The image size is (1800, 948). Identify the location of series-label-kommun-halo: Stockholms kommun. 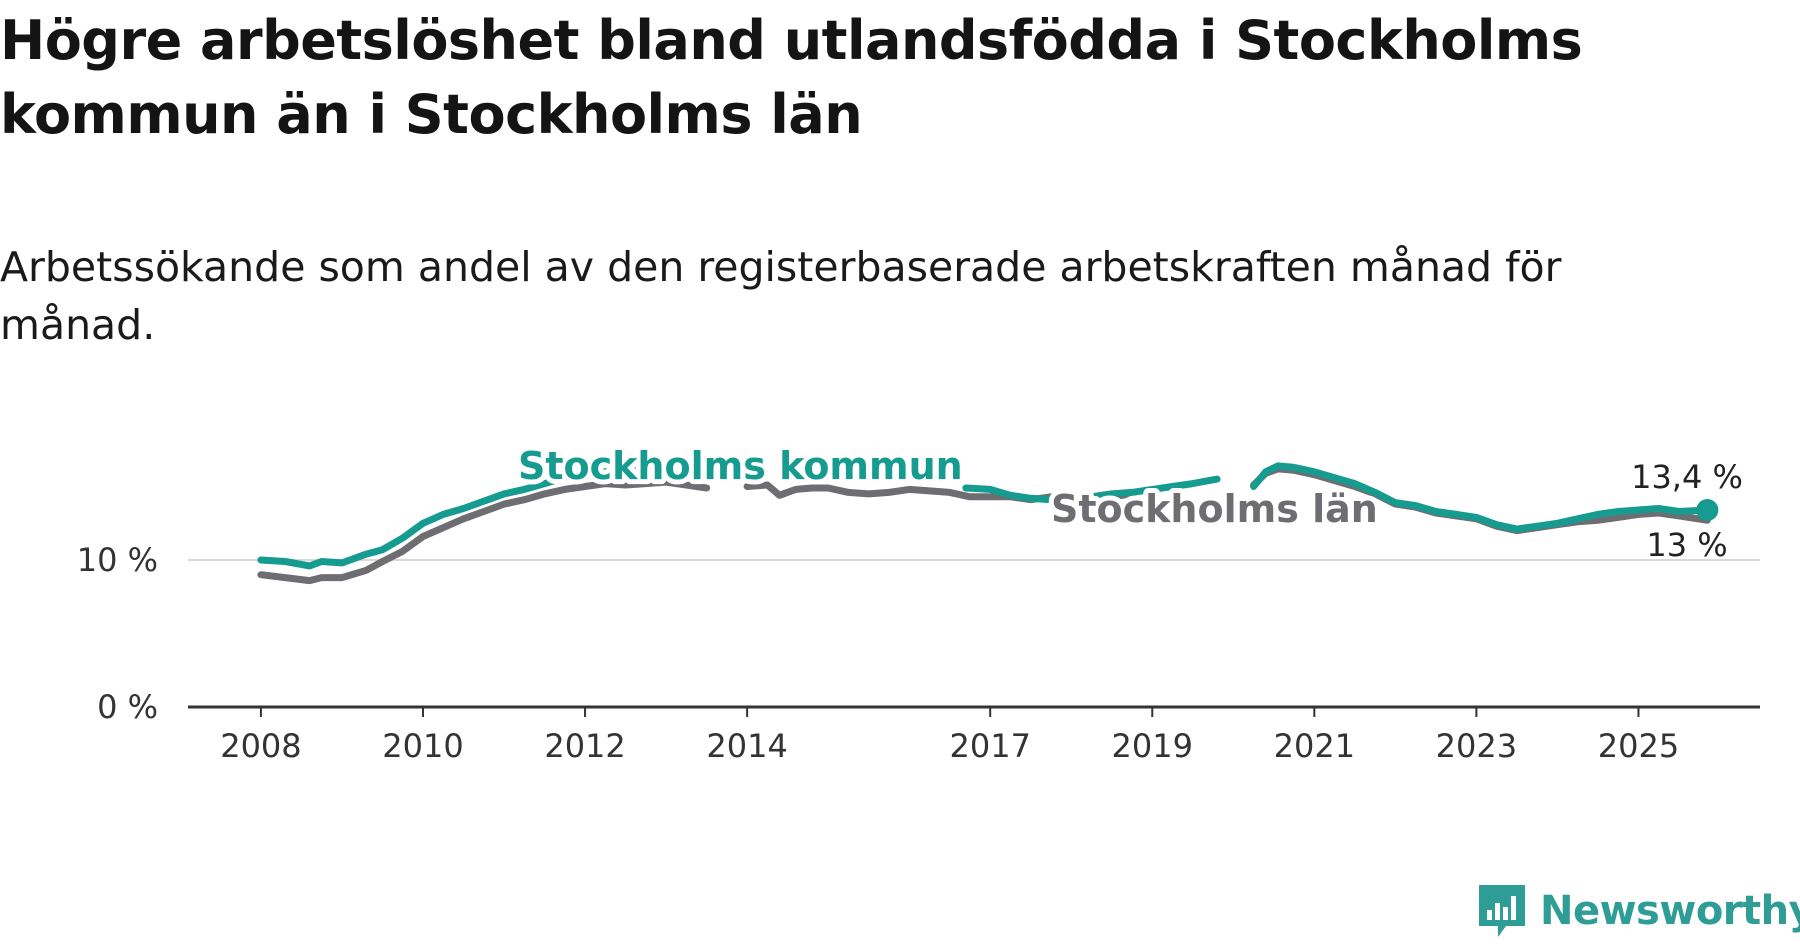
(740, 466).